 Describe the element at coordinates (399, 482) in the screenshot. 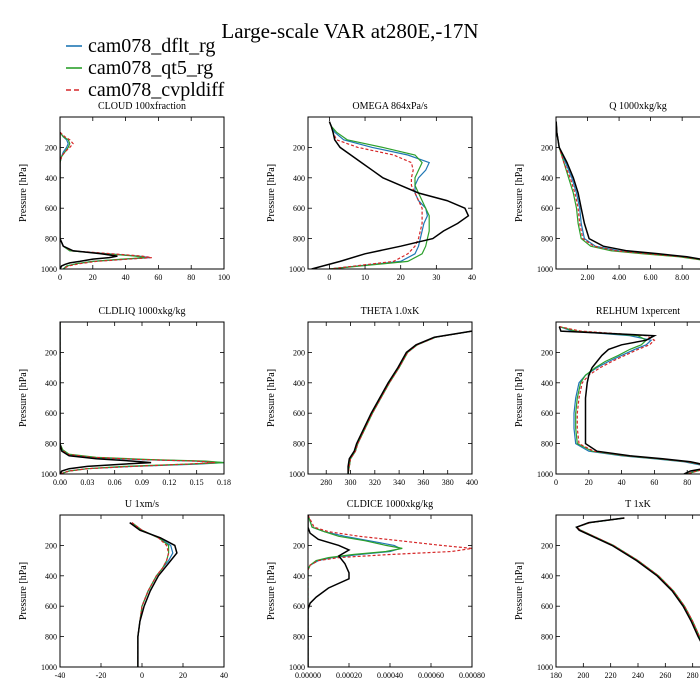

I see `x-tick-label: 340` at that location.